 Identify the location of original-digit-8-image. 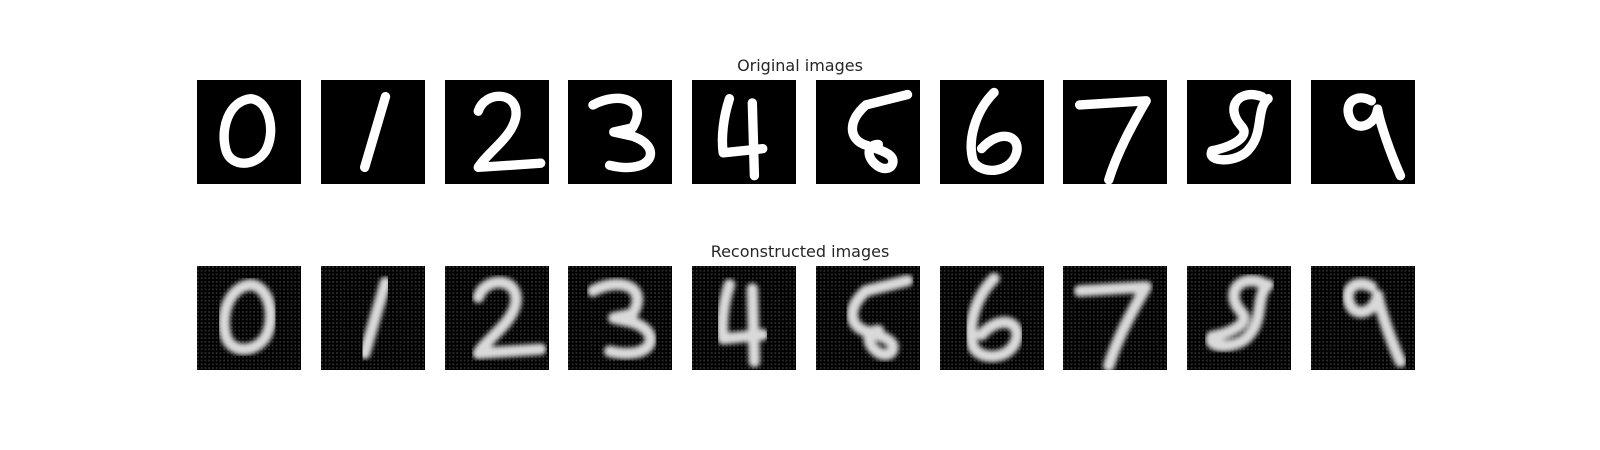
(1239, 132).